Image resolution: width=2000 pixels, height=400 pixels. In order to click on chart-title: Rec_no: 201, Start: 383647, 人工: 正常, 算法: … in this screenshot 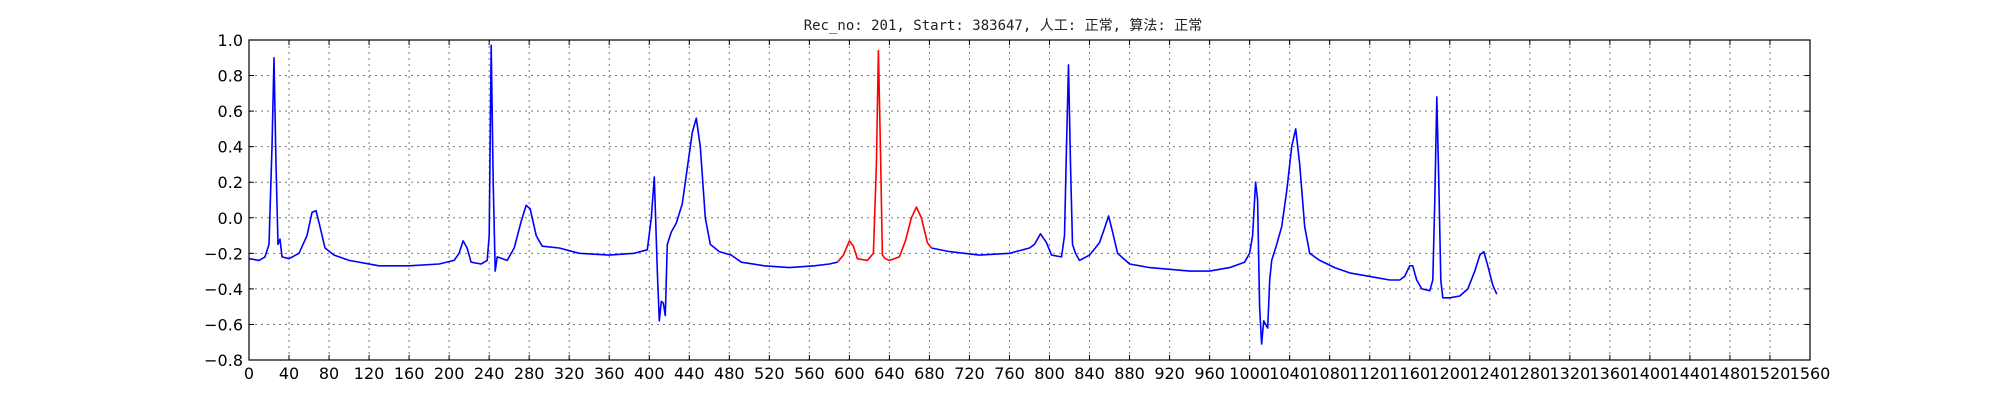, I will do `click(1003, 26)`.